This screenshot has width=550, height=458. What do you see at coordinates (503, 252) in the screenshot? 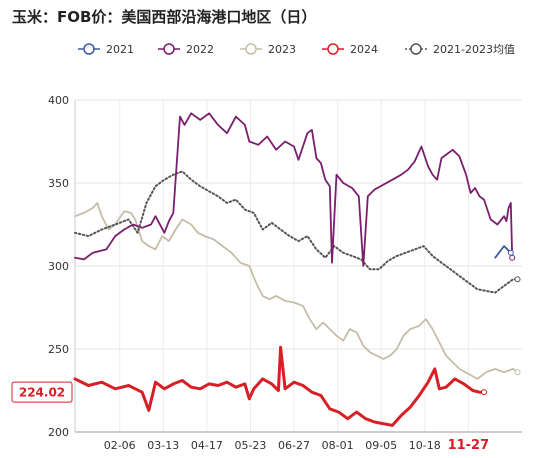
I see `series-line-2021` at bounding box center [503, 252].